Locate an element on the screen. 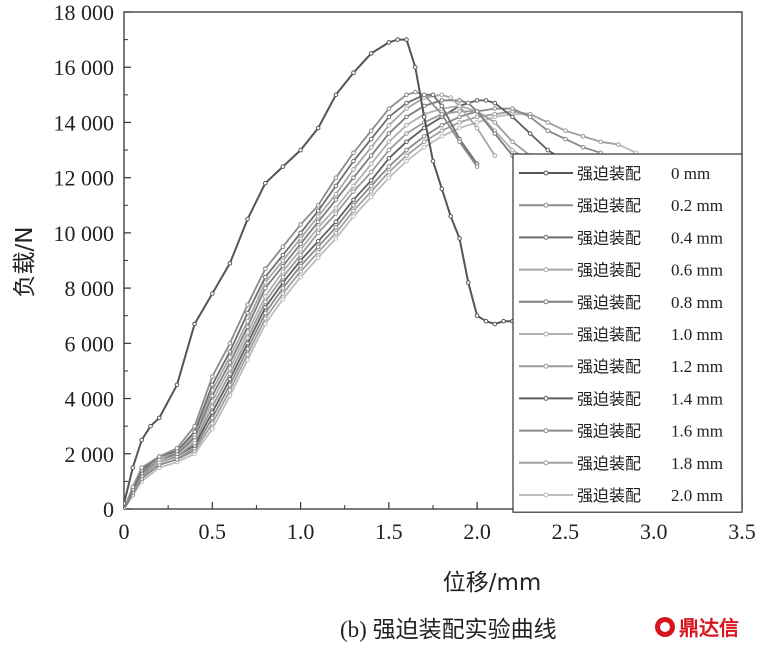 Image resolution: width=758 pixels, height=647 pixels. legend-value: 1.0 mm is located at coordinates (697, 334).